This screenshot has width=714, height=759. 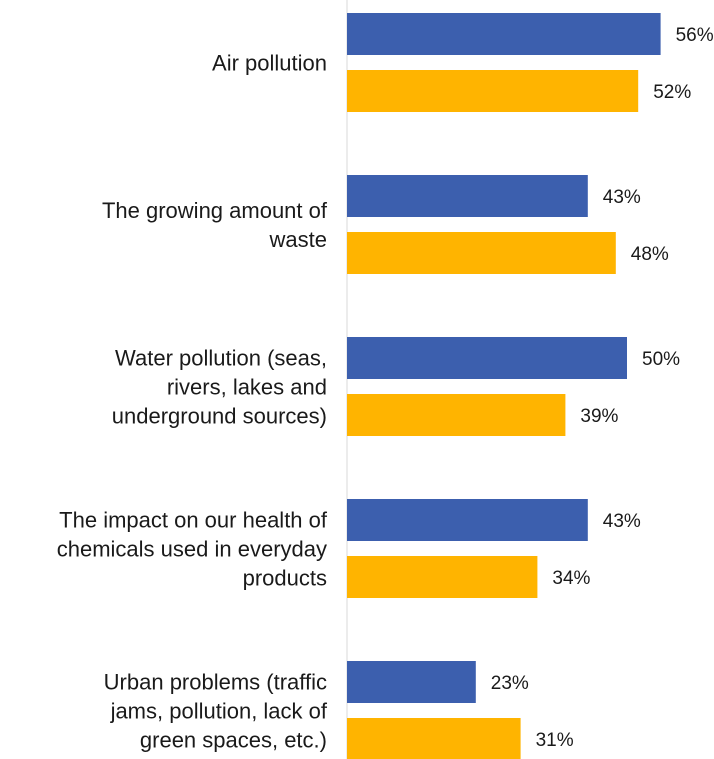 I want to click on data-label: 39%, so click(x=599, y=416).